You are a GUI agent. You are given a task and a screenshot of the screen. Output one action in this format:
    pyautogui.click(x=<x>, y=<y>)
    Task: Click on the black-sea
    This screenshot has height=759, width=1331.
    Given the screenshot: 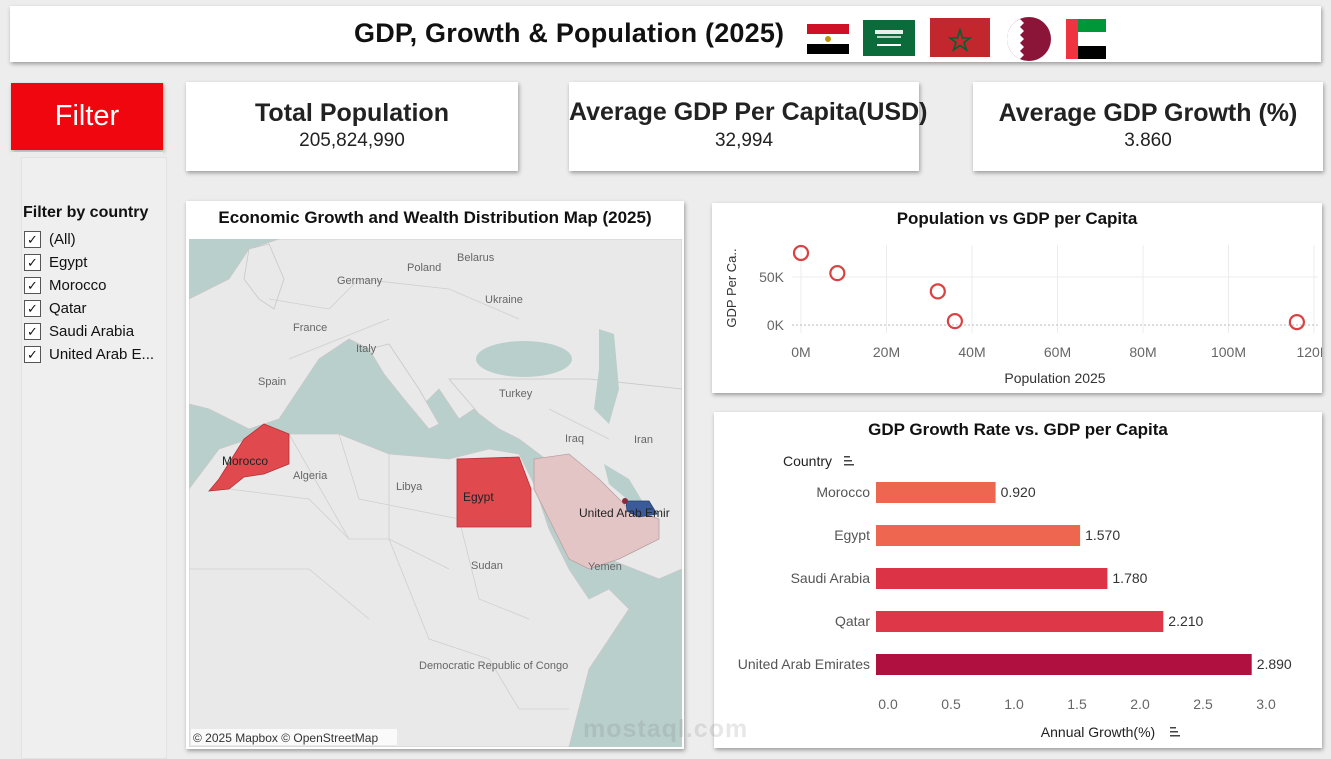 What is the action you would take?
    pyautogui.click(x=524, y=359)
    